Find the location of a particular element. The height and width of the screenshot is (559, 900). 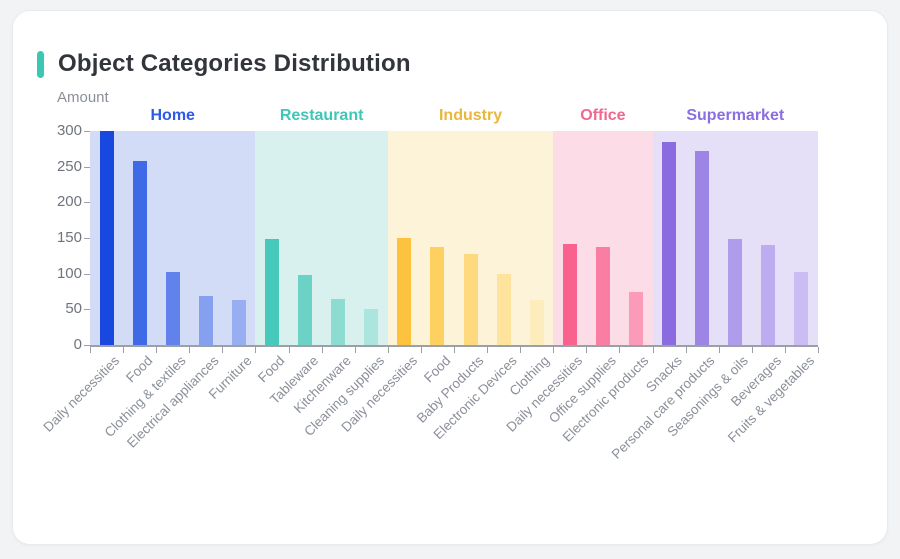

bar-baby-products is located at coordinates (470, 299).